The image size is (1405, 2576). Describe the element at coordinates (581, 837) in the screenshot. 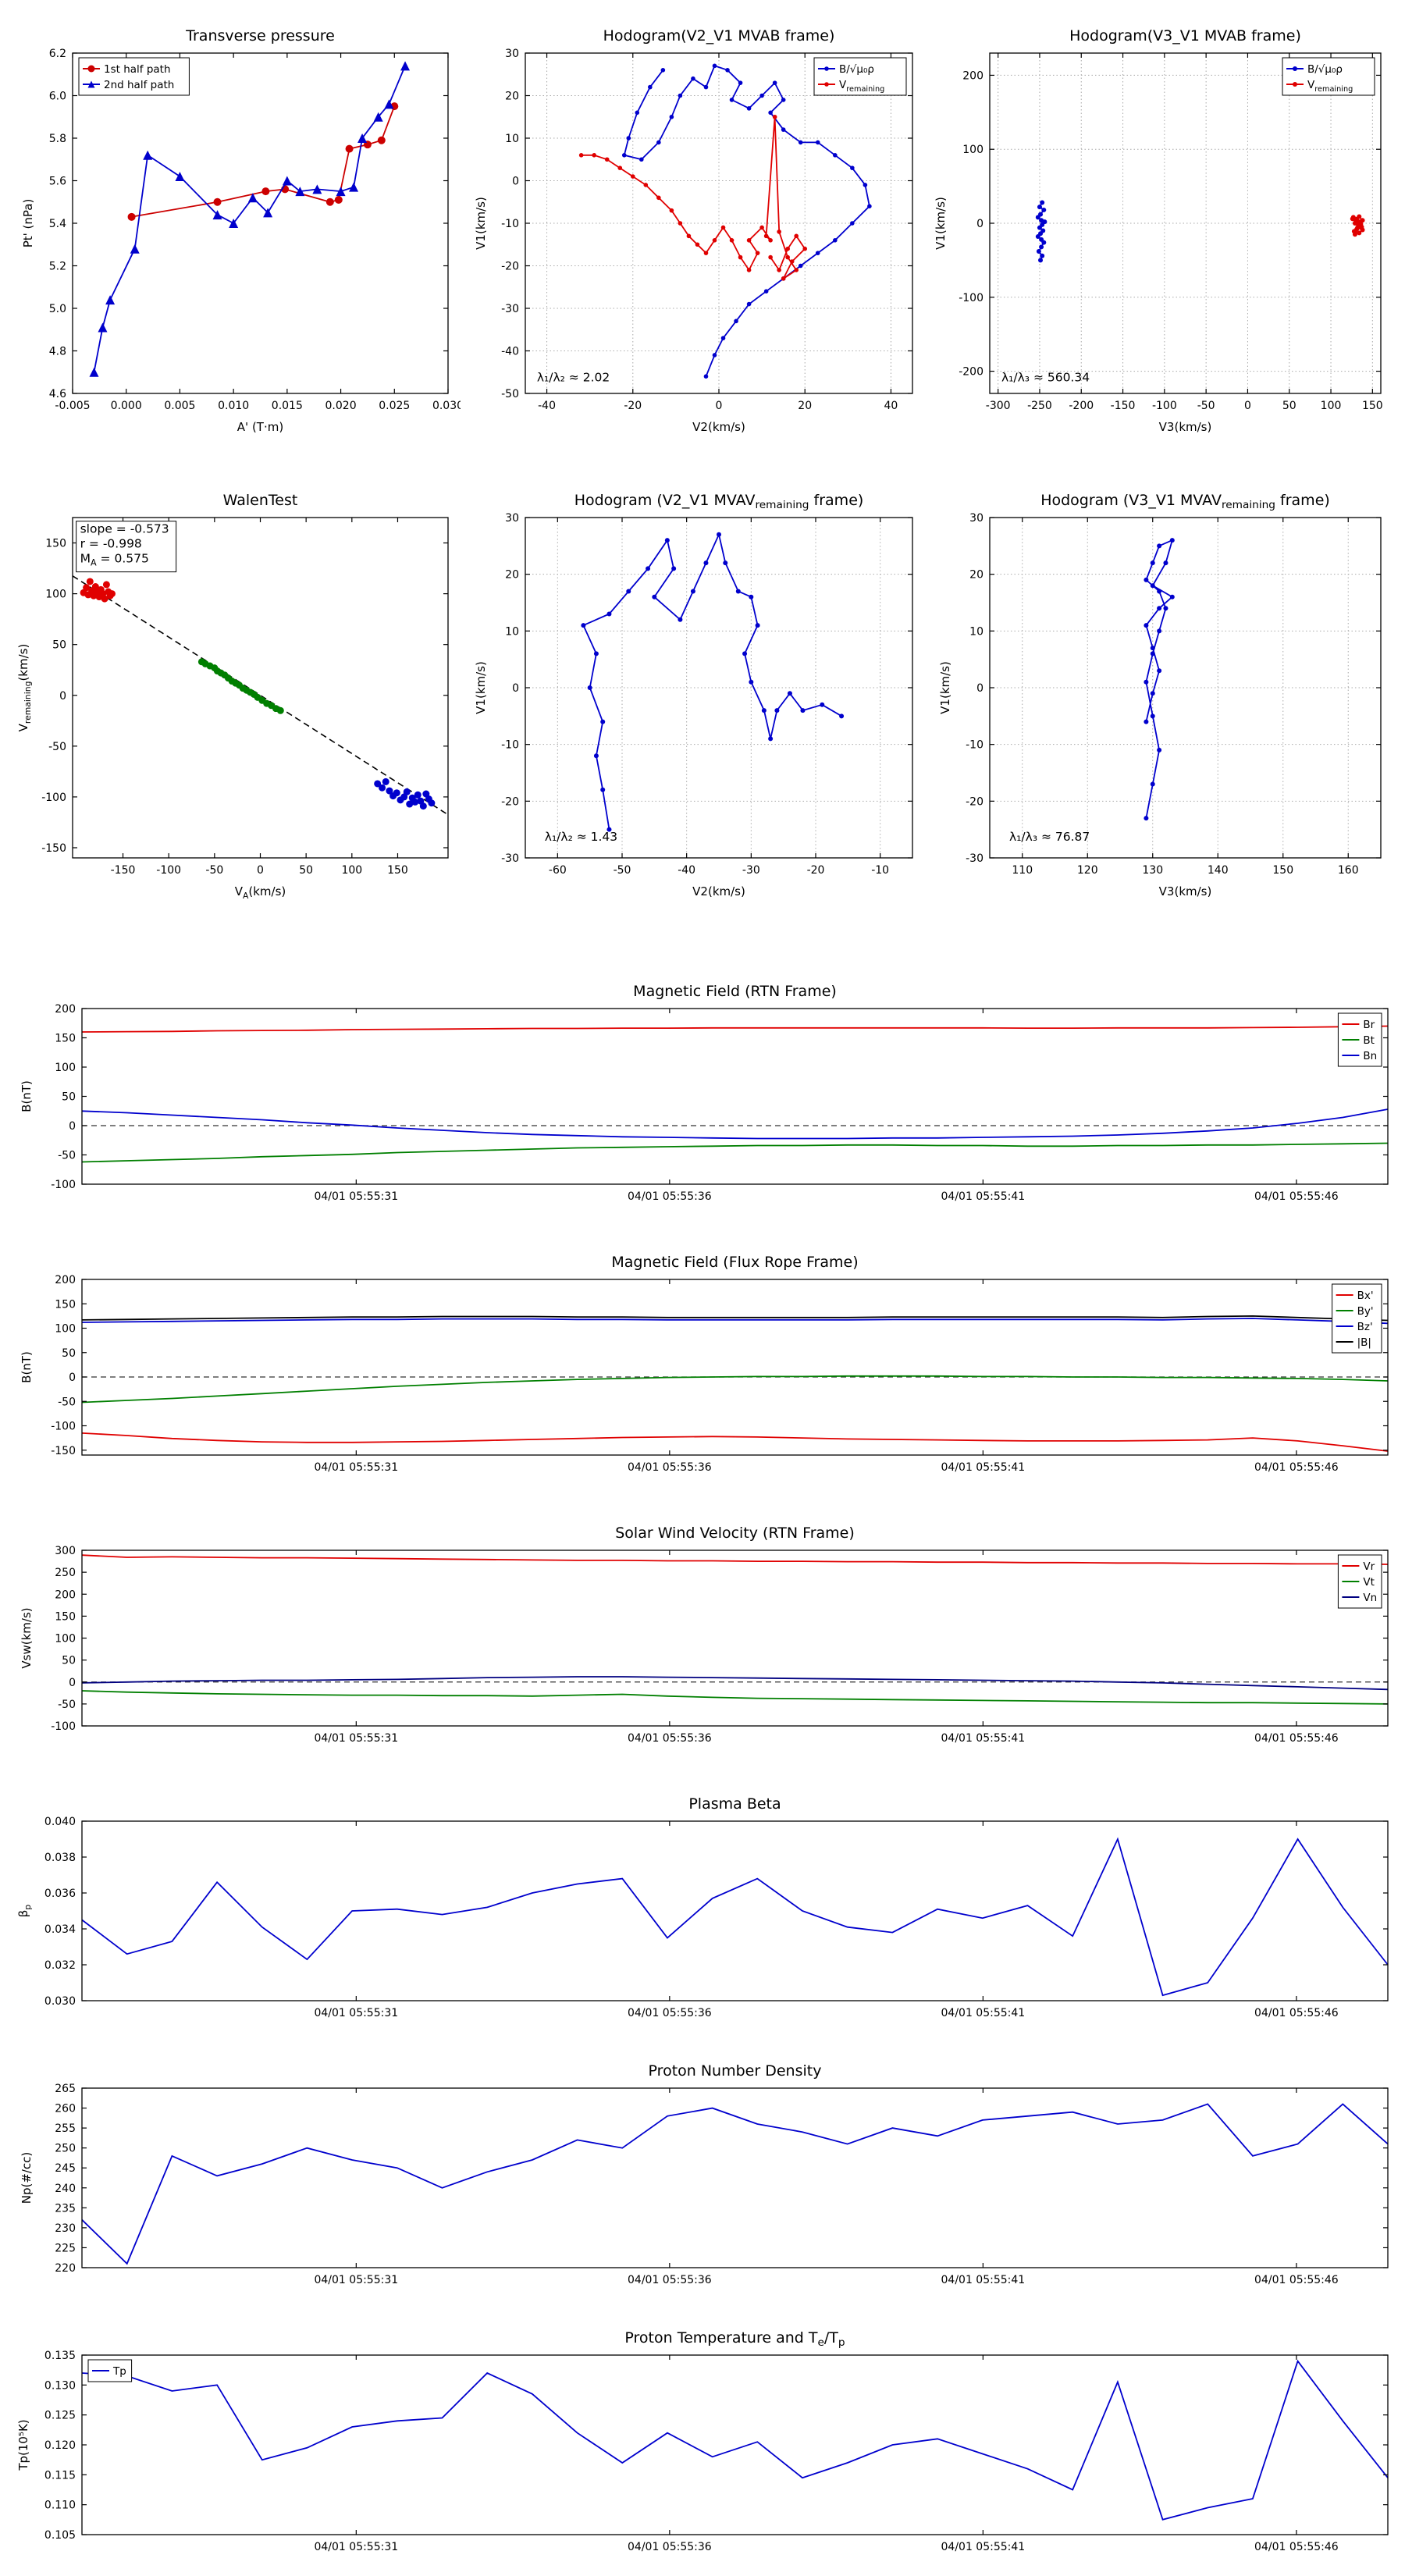

I see `svg-text: λ₁/λ₂ ≈ 1.43` at that location.